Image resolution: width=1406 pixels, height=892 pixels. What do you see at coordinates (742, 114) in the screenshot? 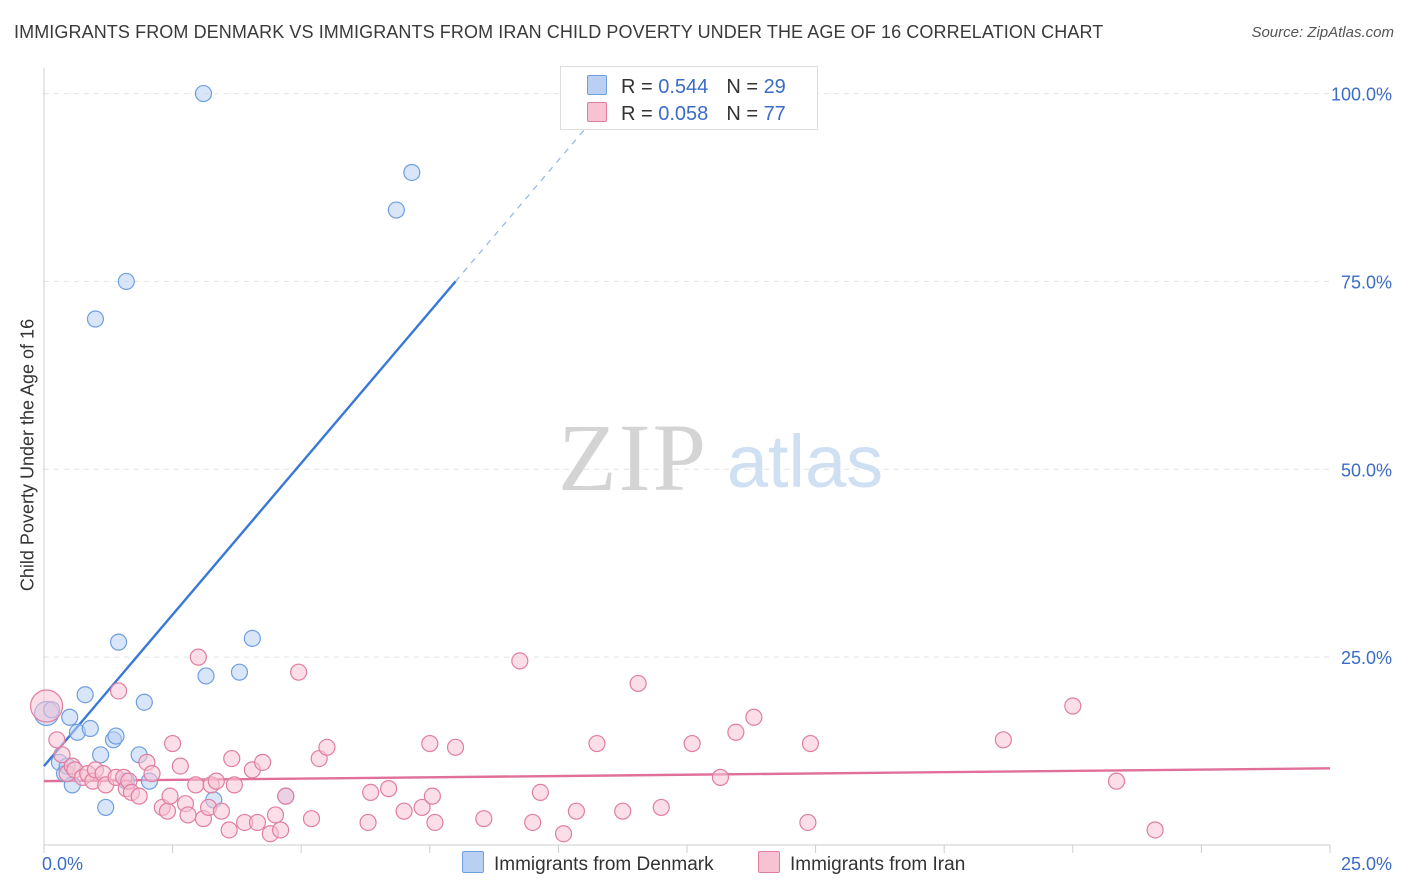
I see `iran-n-label: N =` at bounding box center [742, 114].